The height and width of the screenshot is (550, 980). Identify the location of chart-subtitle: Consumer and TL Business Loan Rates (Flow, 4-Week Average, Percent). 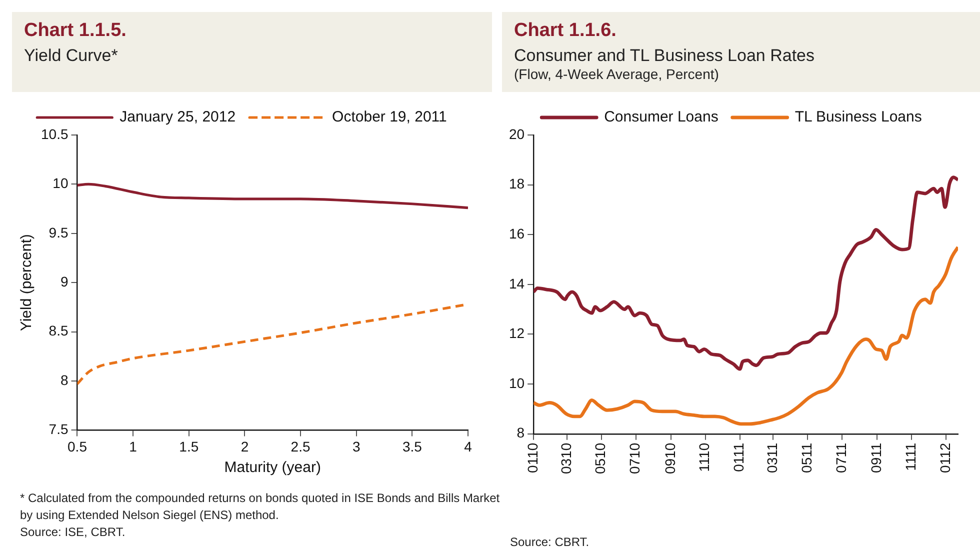
(665, 65).